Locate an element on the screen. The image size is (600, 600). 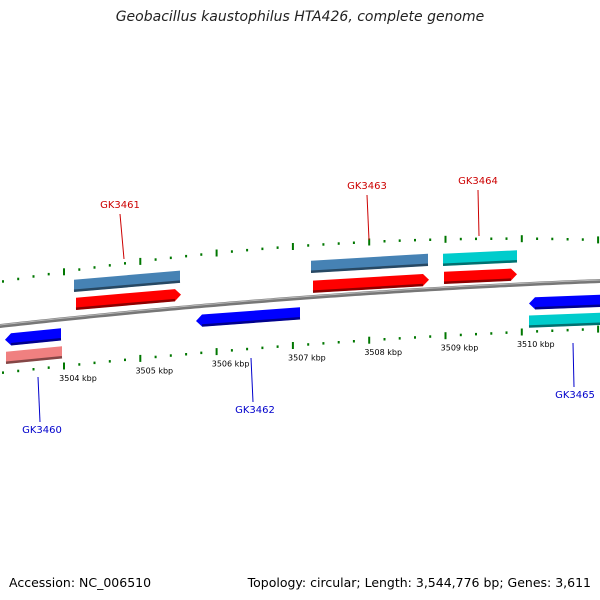
gene-arrow-gk3461-shadow is located at coordinates (125, 304).